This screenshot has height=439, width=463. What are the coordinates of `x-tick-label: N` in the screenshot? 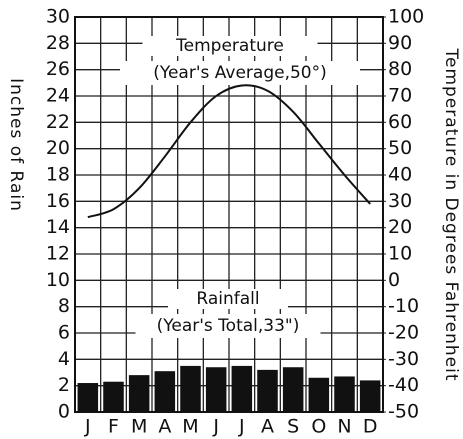 It's located at (344, 427).